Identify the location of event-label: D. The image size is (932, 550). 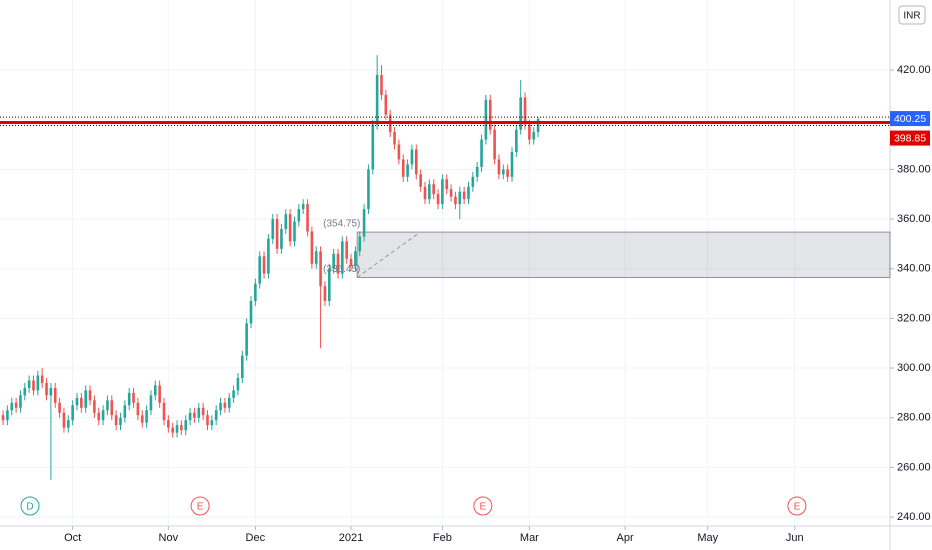
(29, 507).